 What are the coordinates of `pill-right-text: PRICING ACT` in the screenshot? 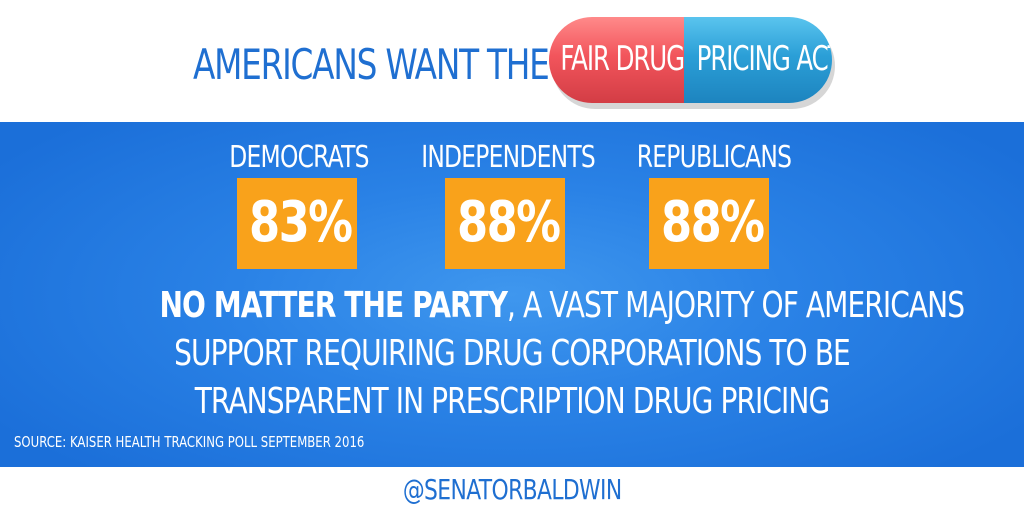 It's located at (764, 59).